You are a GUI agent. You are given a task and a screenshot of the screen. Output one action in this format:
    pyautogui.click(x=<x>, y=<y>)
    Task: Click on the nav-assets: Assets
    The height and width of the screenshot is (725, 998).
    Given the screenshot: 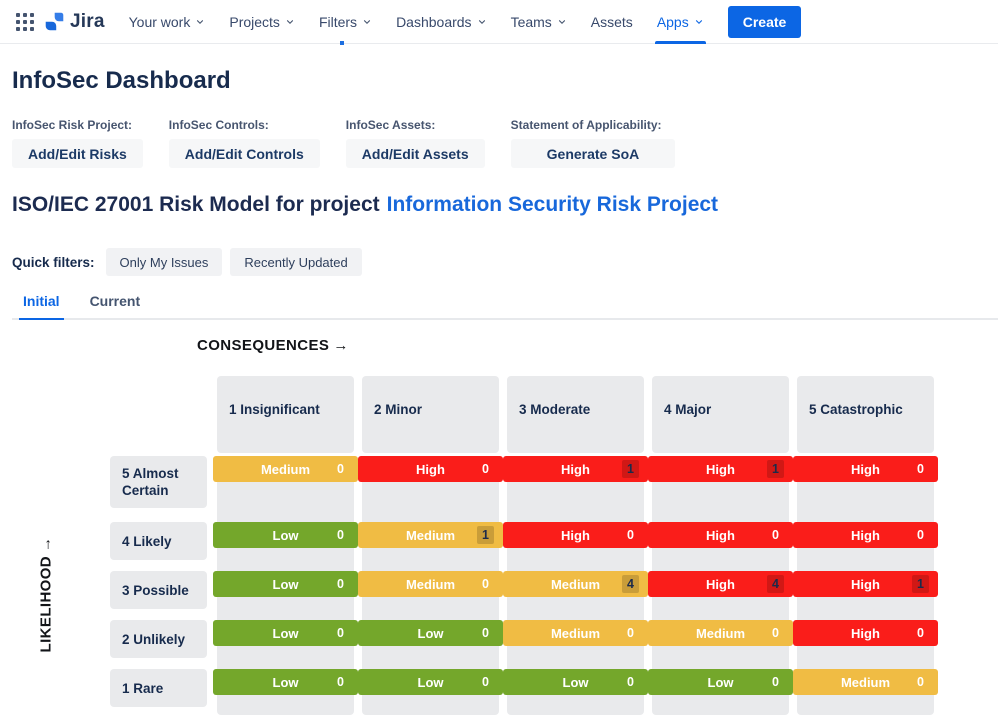 What is the action you would take?
    pyautogui.click(x=611, y=21)
    